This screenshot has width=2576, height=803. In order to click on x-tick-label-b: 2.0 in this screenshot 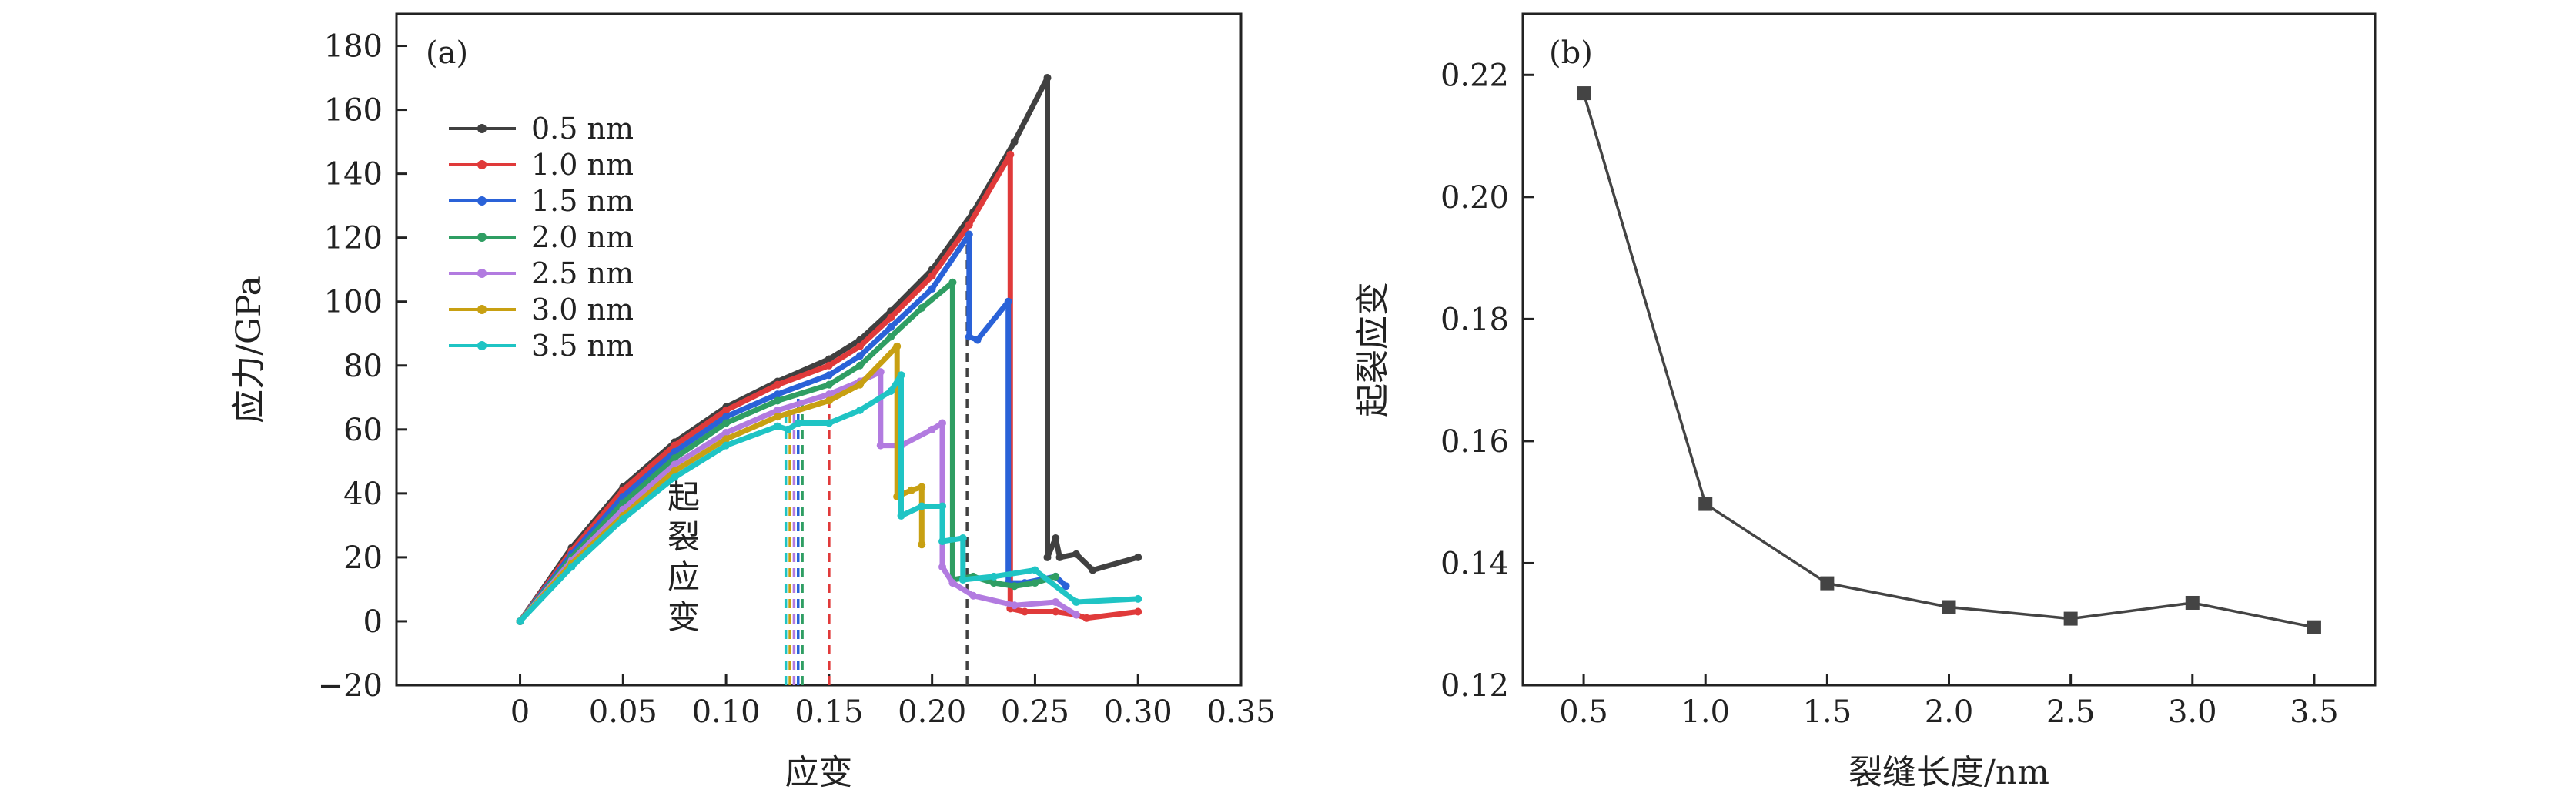, I will do `click(1950, 712)`.